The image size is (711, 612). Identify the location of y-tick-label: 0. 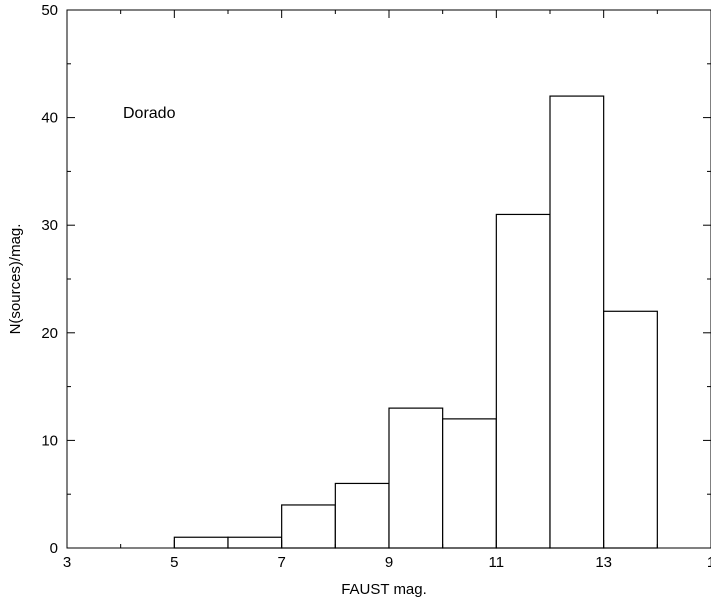
(54, 548).